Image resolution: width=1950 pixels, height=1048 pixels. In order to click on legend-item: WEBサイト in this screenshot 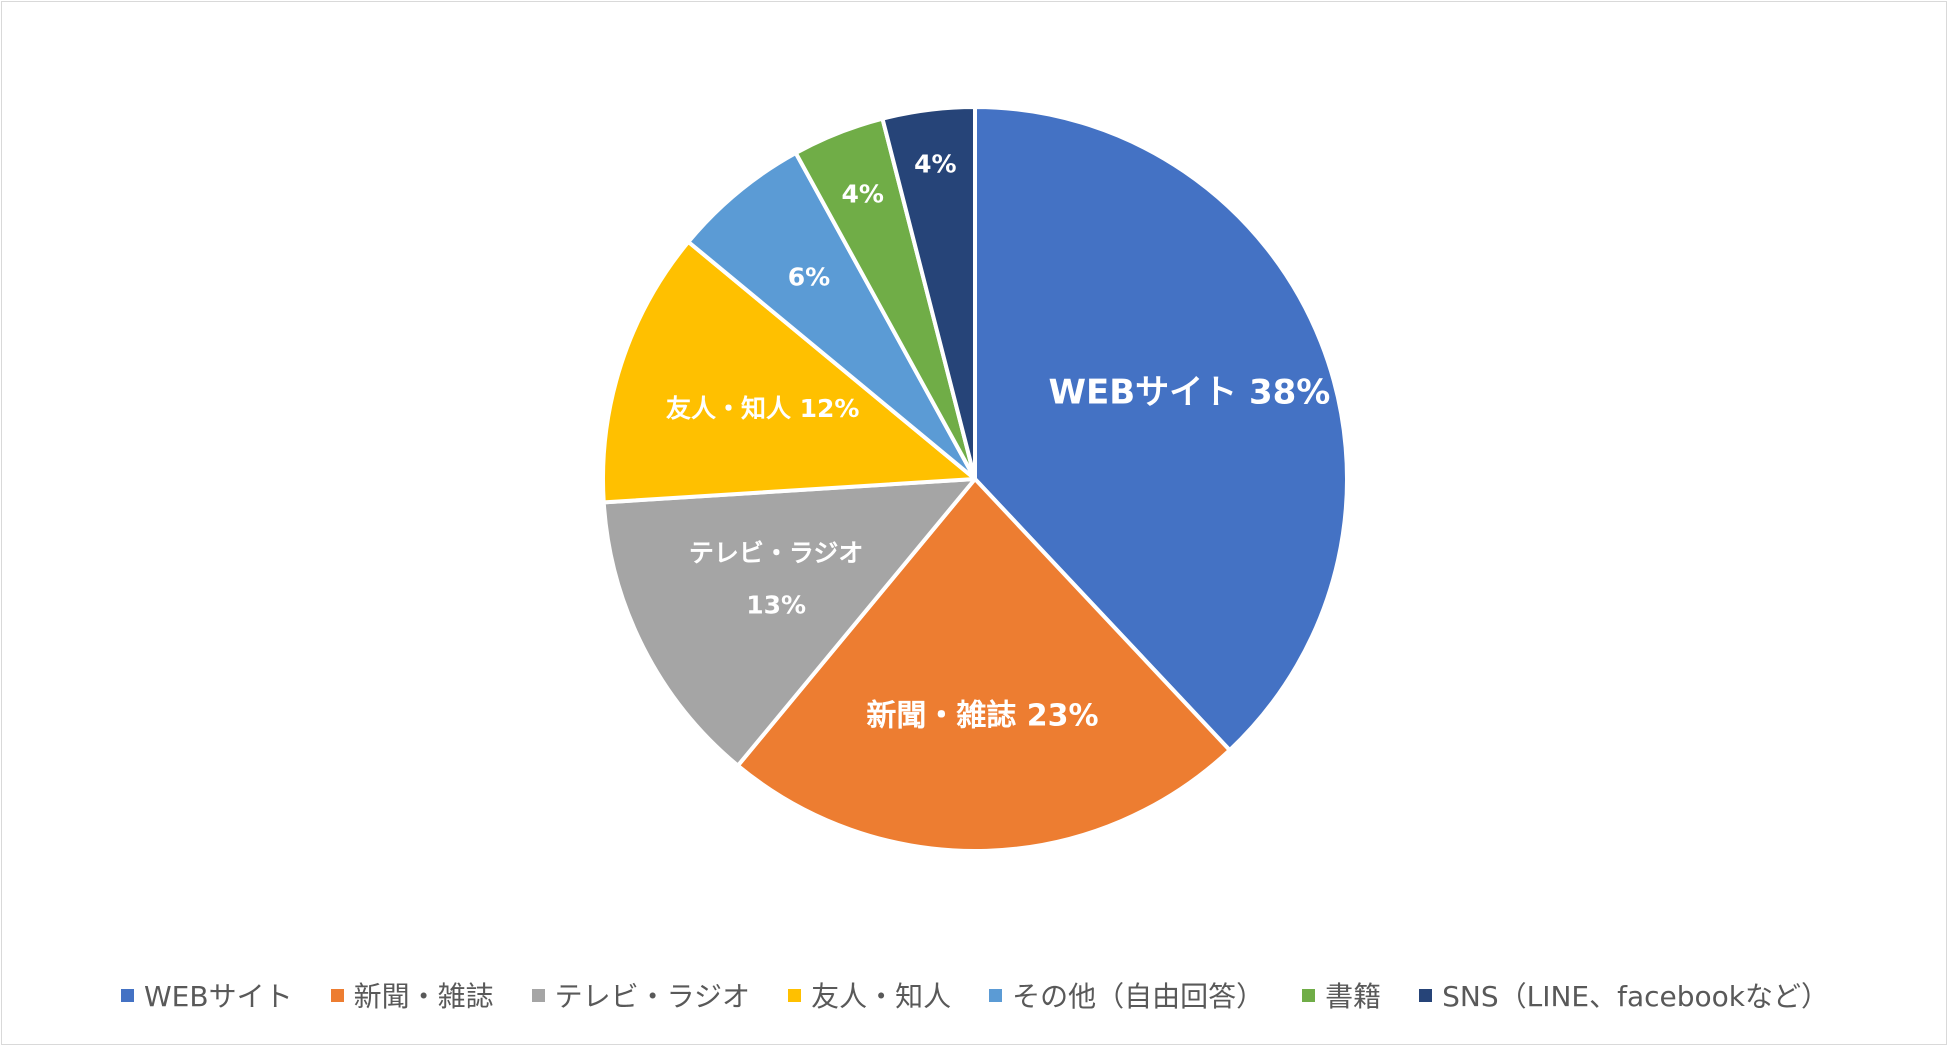, I will do `click(207, 995)`.